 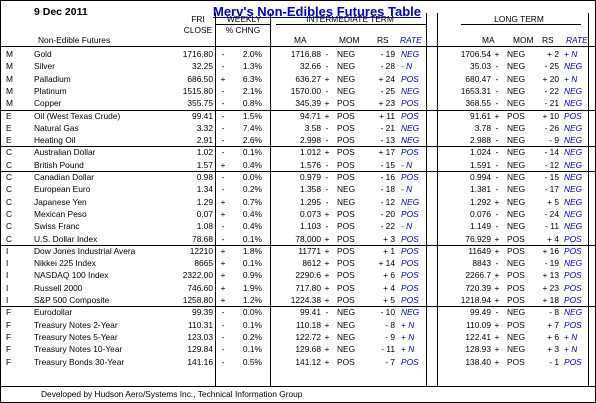 I want to click on cell-chng: 1.8%, so click(x=252, y=250).